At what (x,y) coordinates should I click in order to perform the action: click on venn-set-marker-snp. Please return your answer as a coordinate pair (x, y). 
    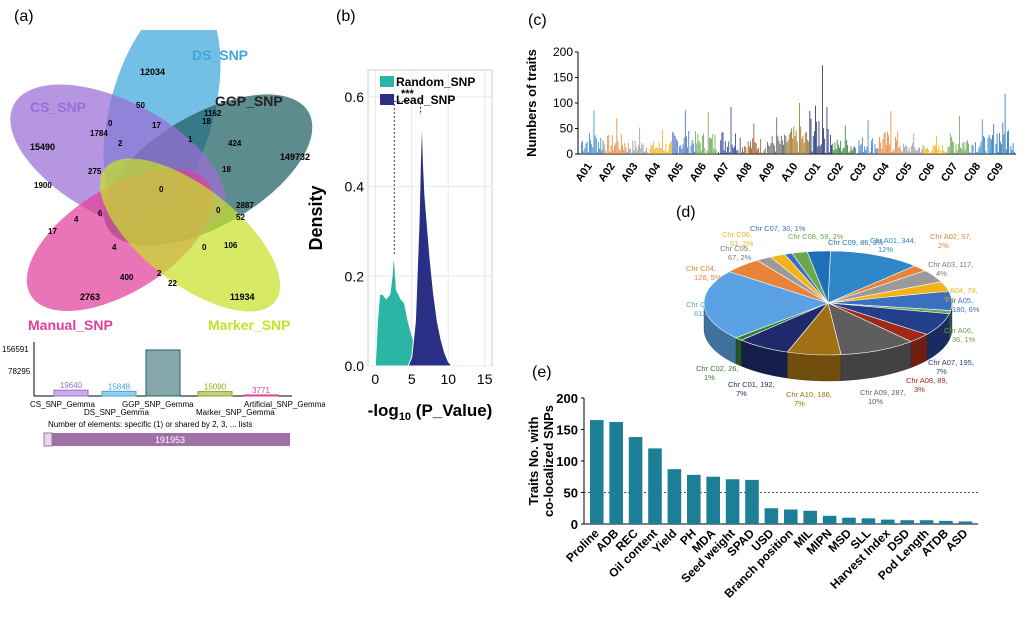
    Looking at the image, I should click on (190, 235).